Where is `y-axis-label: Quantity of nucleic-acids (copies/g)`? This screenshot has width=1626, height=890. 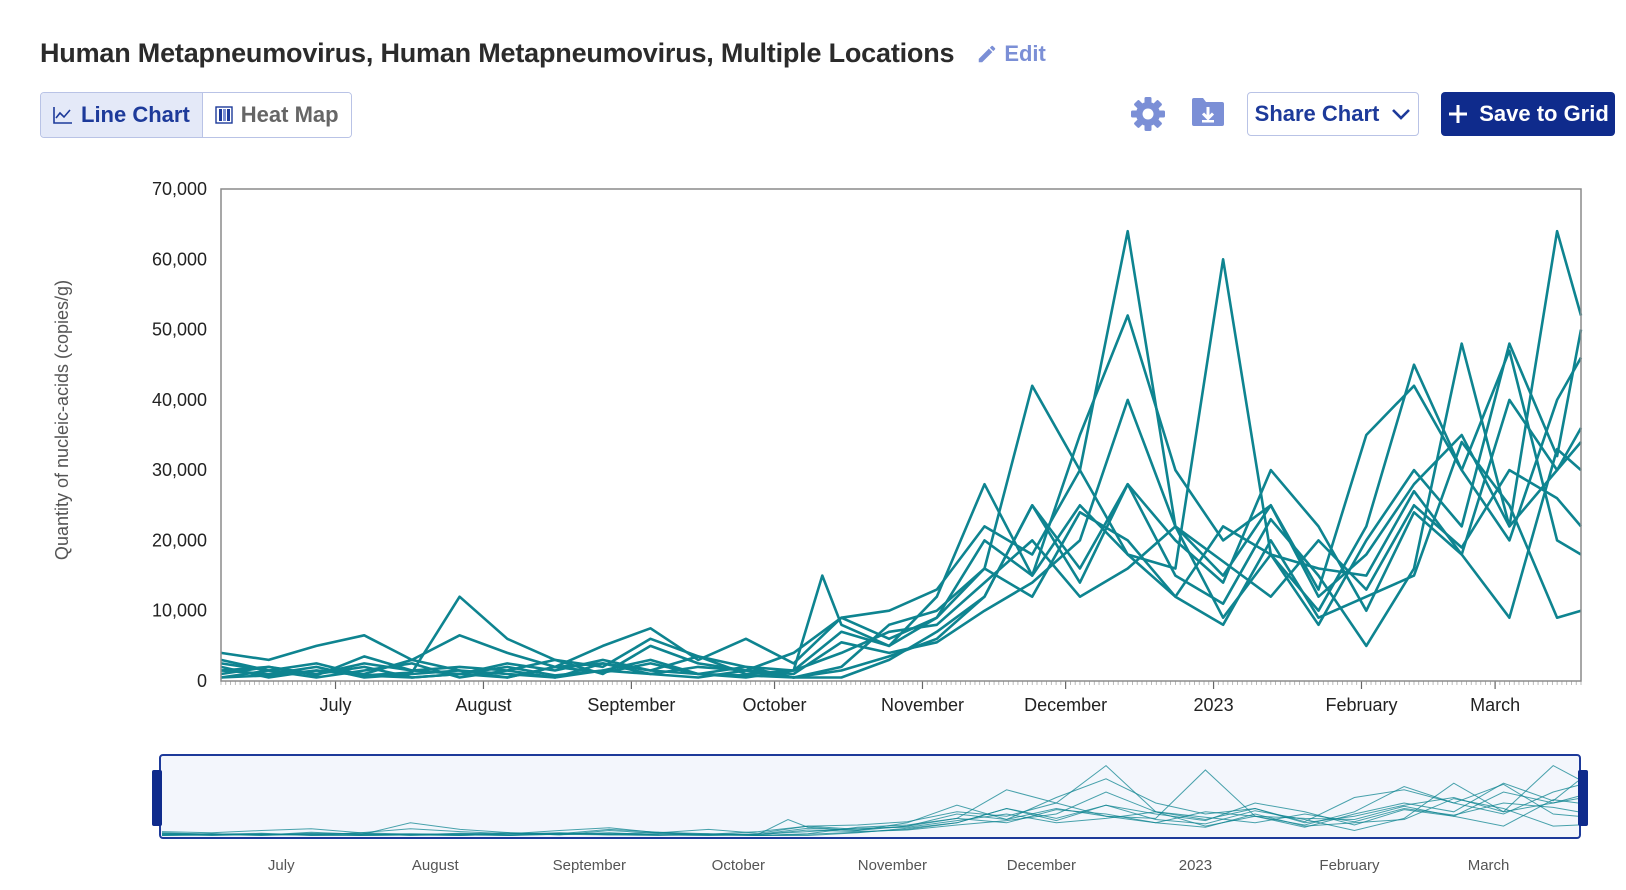
y-axis-label: Quantity of nucleic-acids (copies/g) is located at coordinates (62, 420).